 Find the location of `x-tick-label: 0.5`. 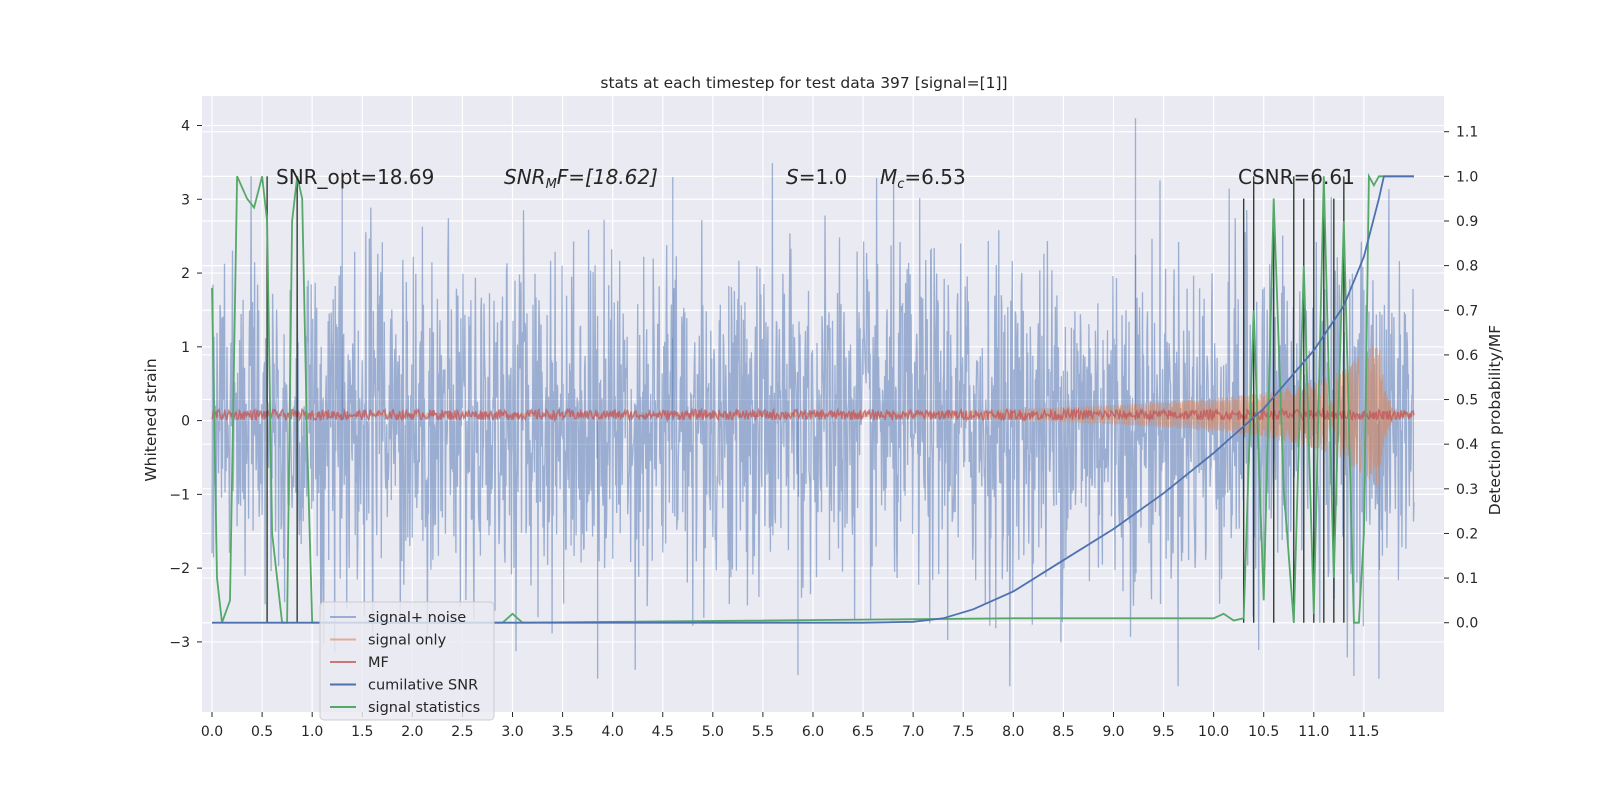

x-tick-label: 0.5 is located at coordinates (262, 732).